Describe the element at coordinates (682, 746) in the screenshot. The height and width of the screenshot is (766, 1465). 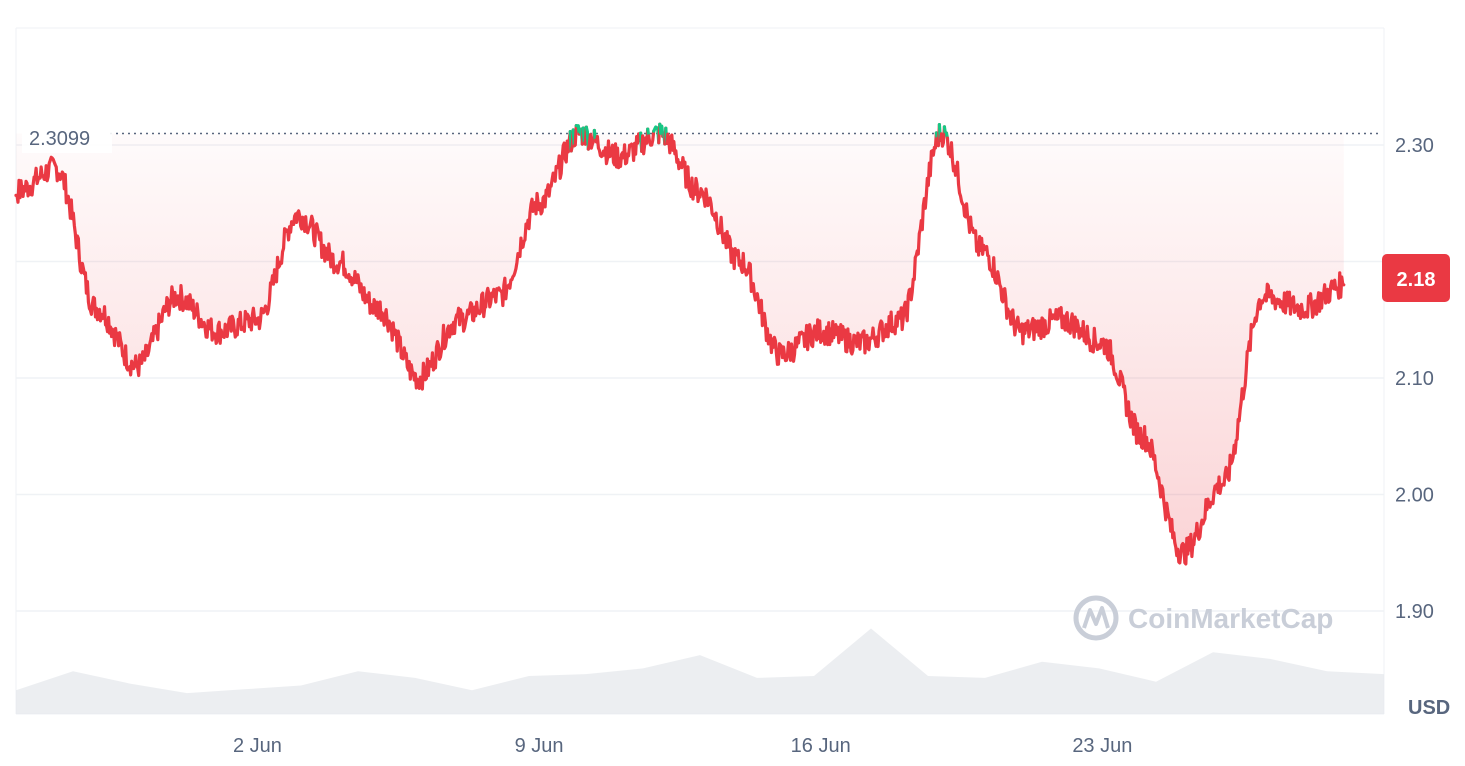
I see `x-axis: 2 Jun 9 Jun 16 Jun 23 Jun` at that location.